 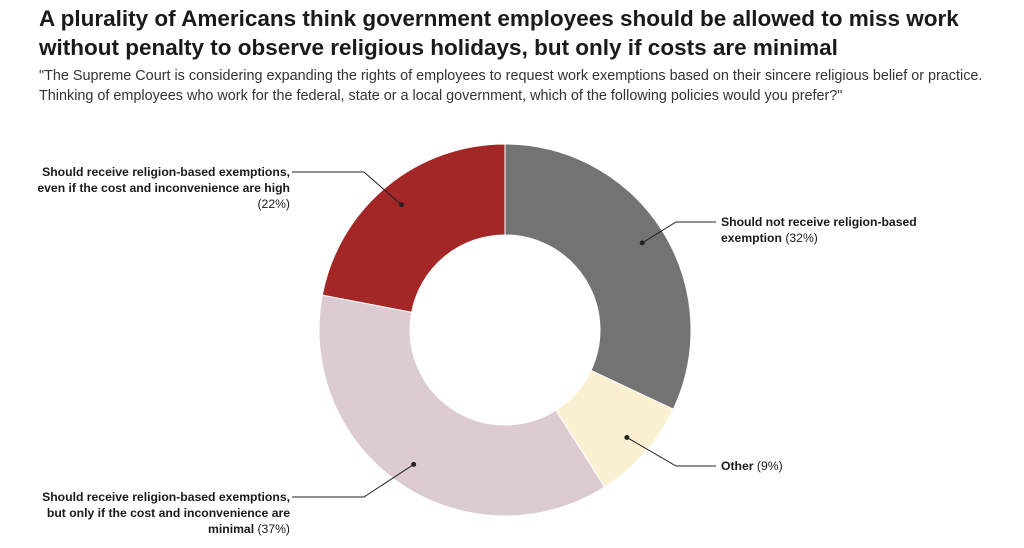 What do you see at coordinates (462, 405) in the screenshot?
I see `slice-only-if-minimal` at bounding box center [462, 405].